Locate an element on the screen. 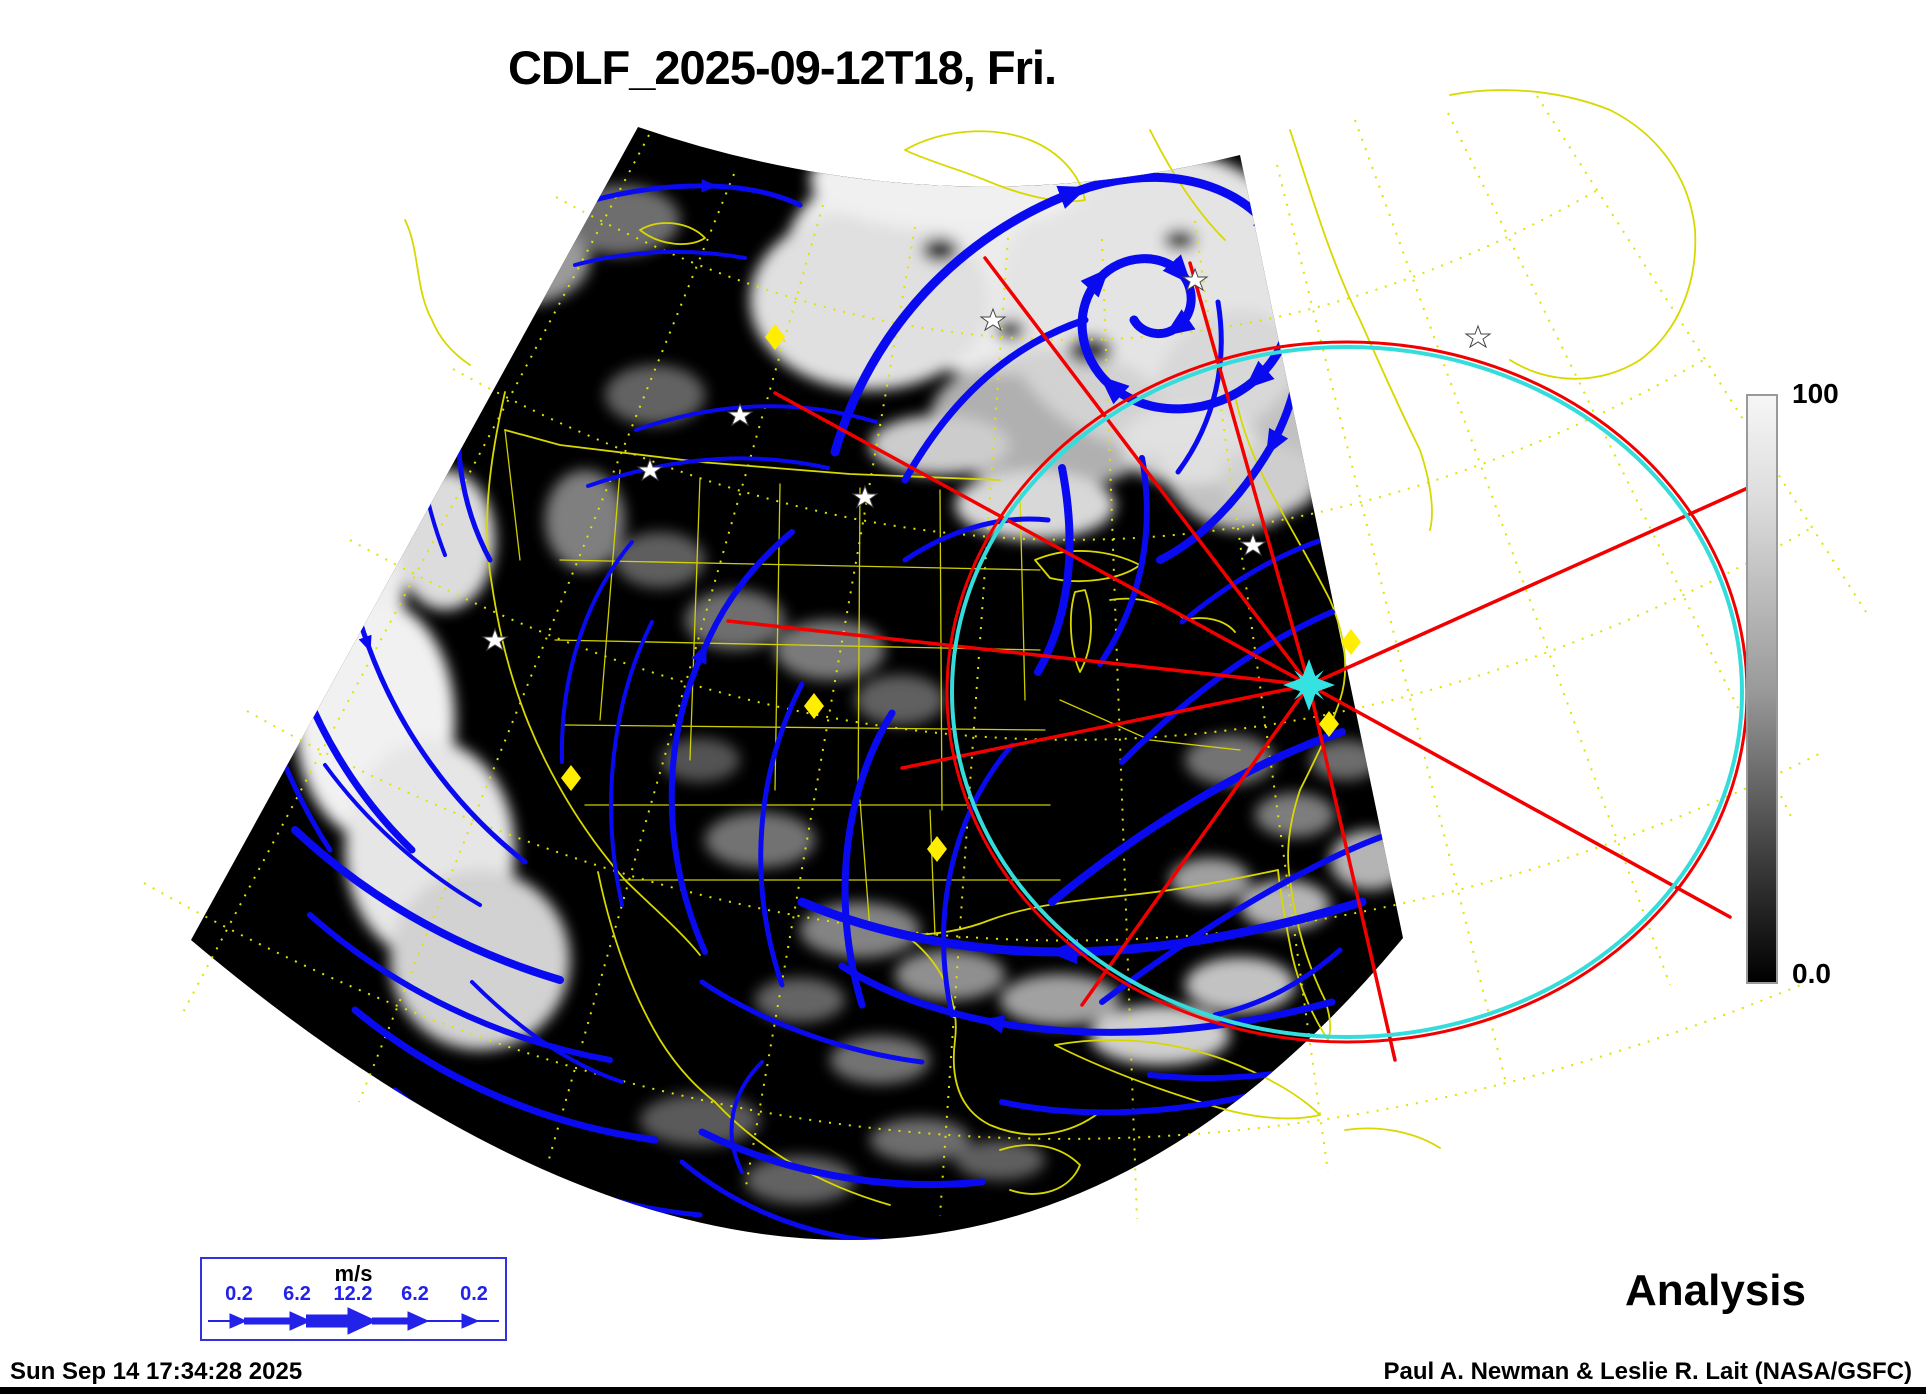 The image size is (1926, 1394). launch-site-star-icon is located at coordinates (1309, 685).